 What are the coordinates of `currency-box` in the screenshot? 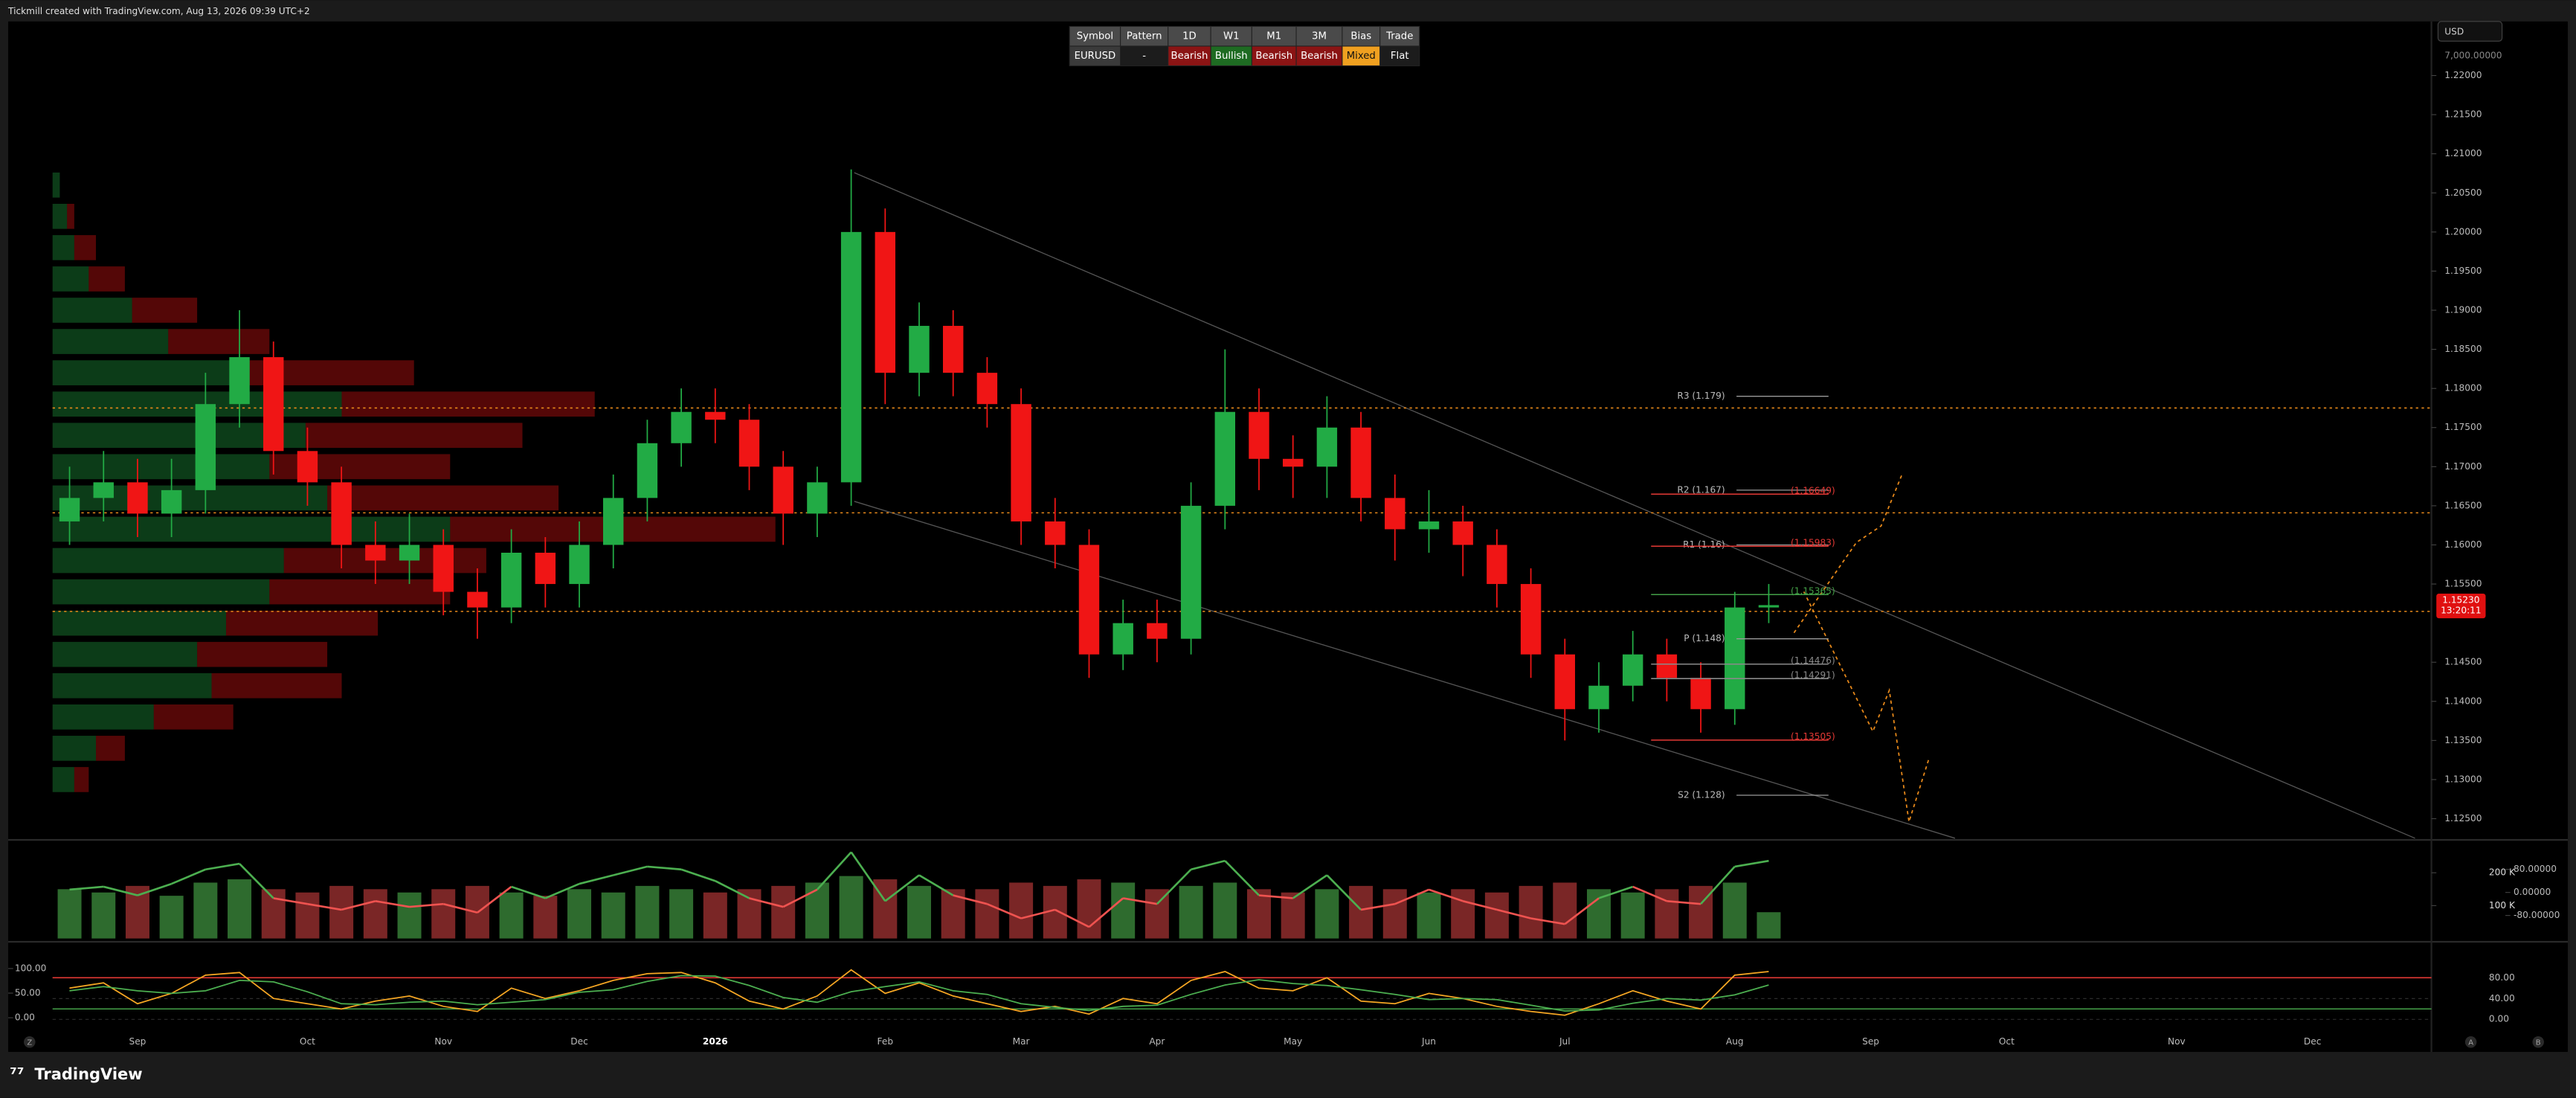 It's located at (2470, 31).